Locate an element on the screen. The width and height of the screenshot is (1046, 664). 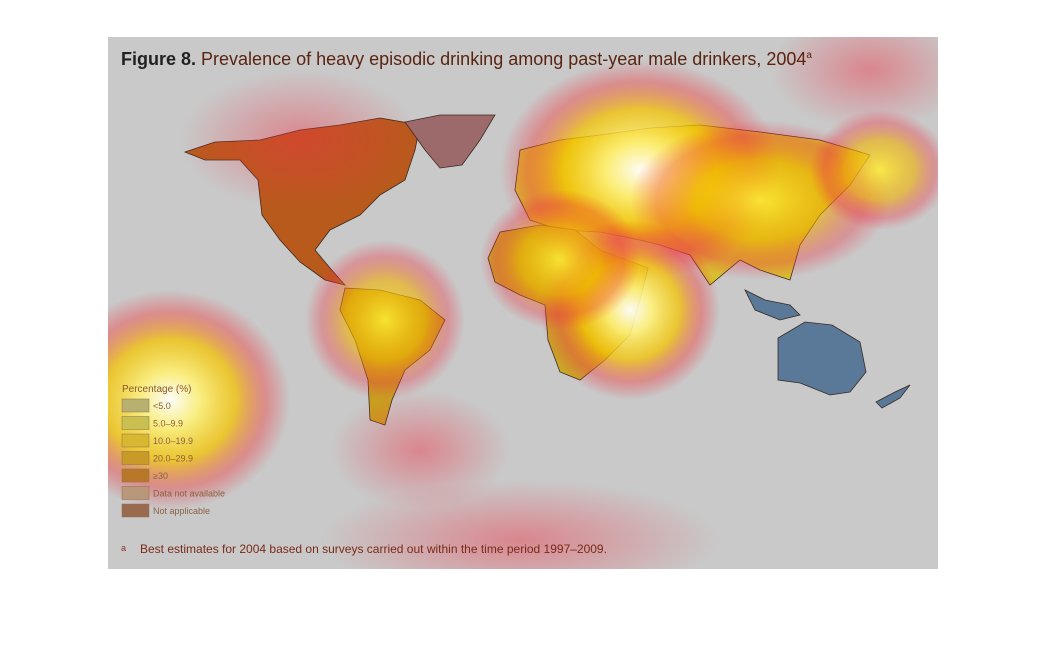
figure-label: Figure 8. is located at coordinates (158, 59).